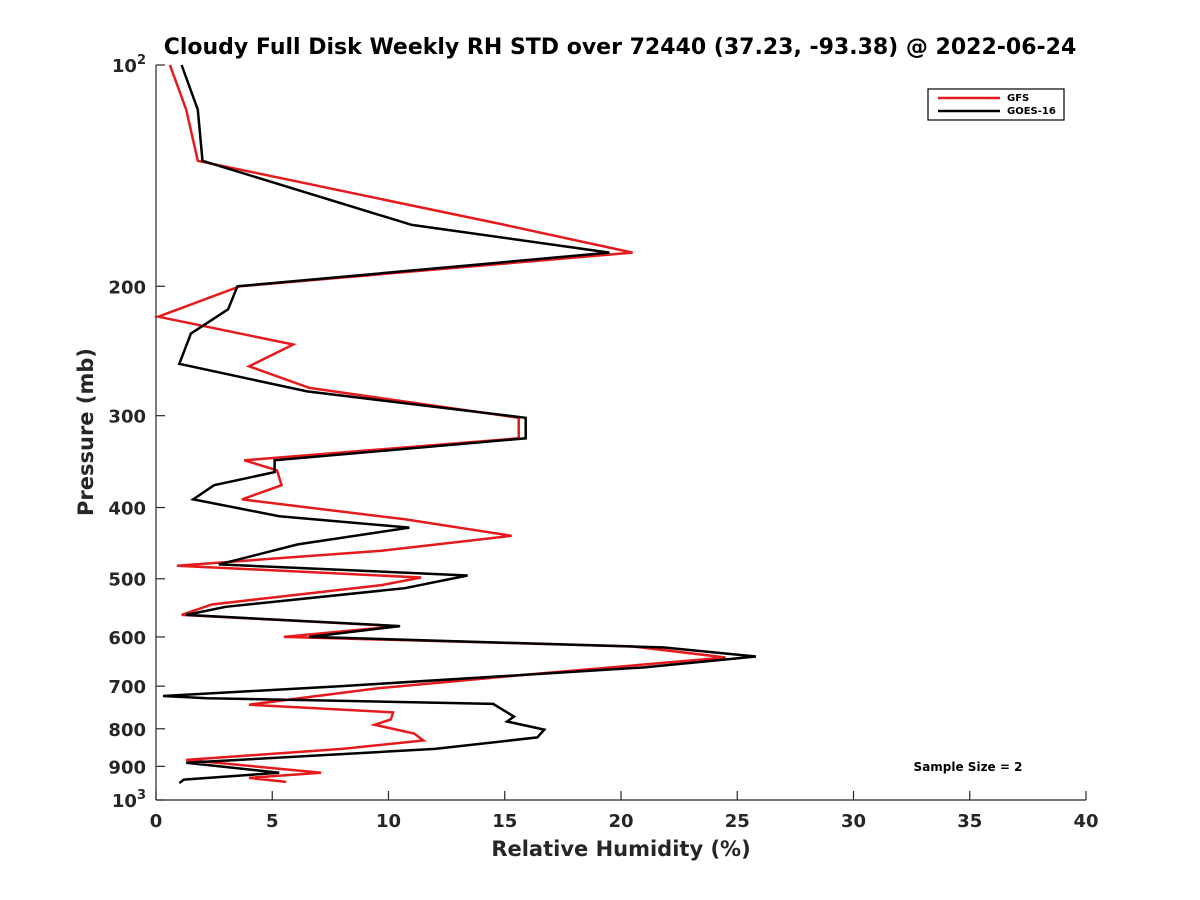 This screenshot has width=1200, height=900. What do you see at coordinates (272, 821) in the screenshot?
I see `x-tick-label: 5` at bounding box center [272, 821].